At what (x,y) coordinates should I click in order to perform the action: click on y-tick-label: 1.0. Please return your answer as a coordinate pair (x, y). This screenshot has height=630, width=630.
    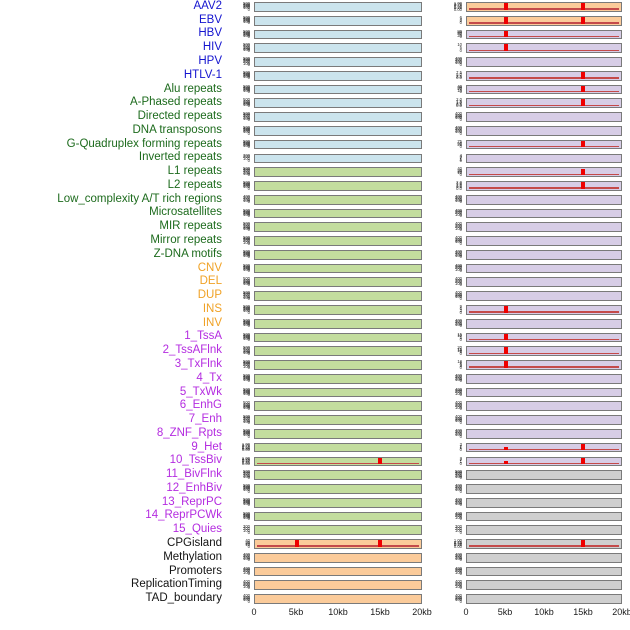
    Looking at the image, I should click on (459, 185).